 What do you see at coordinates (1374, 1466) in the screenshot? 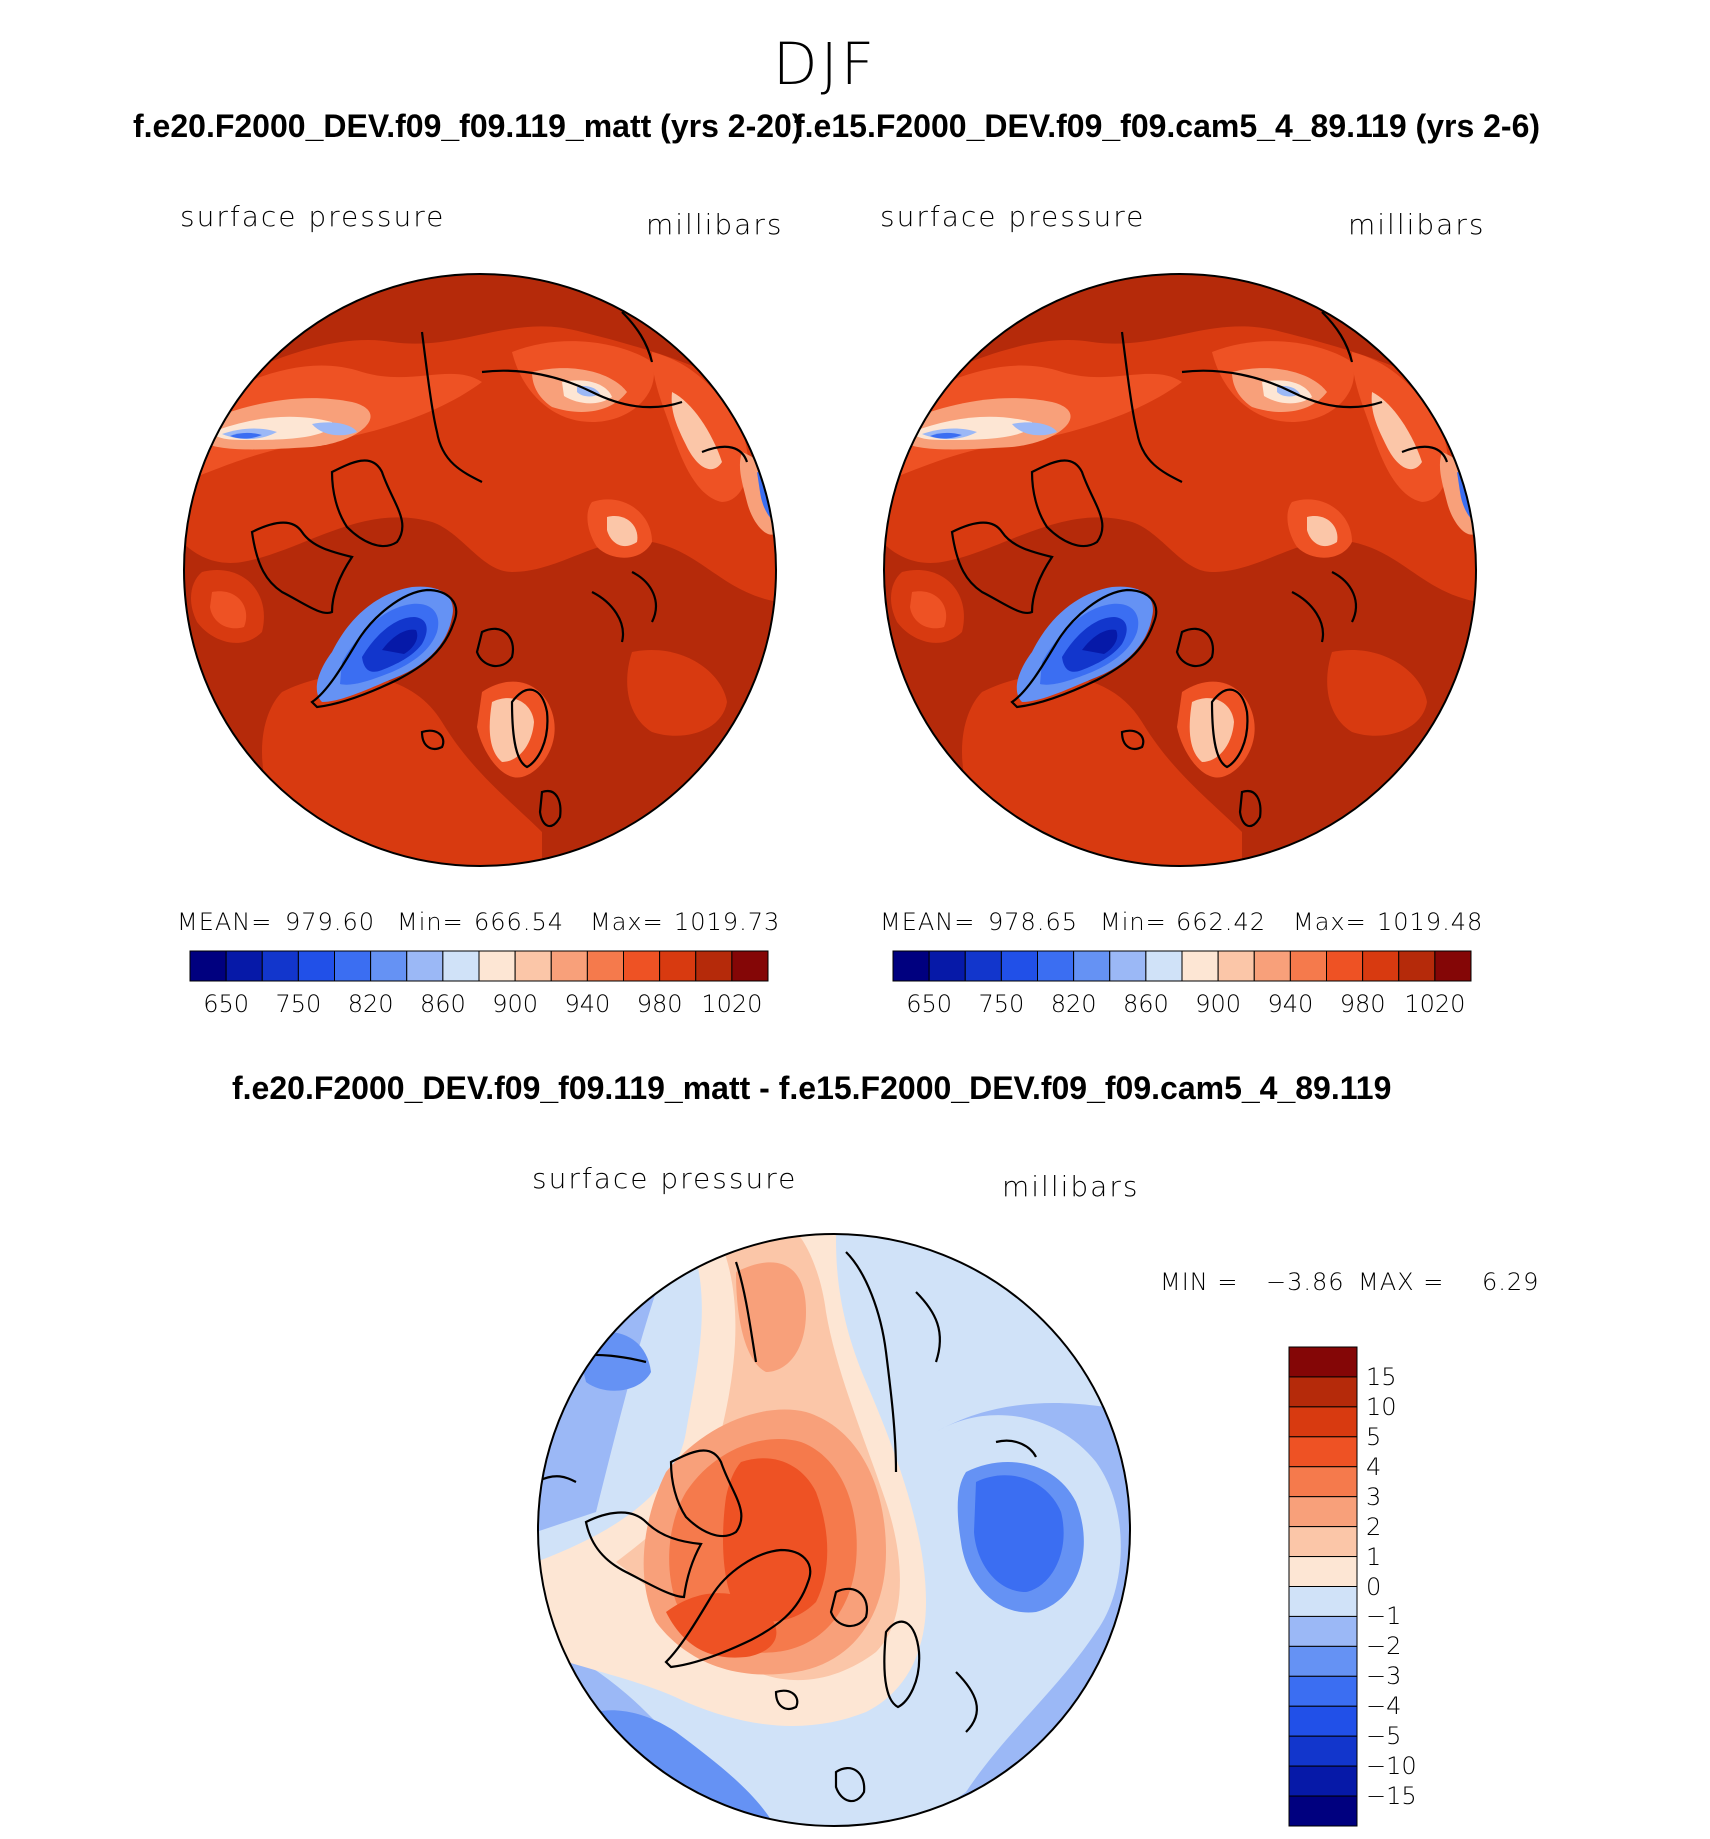
I see `diff-colorbar-tick-label: 4` at bounding box center [1374, 1466].